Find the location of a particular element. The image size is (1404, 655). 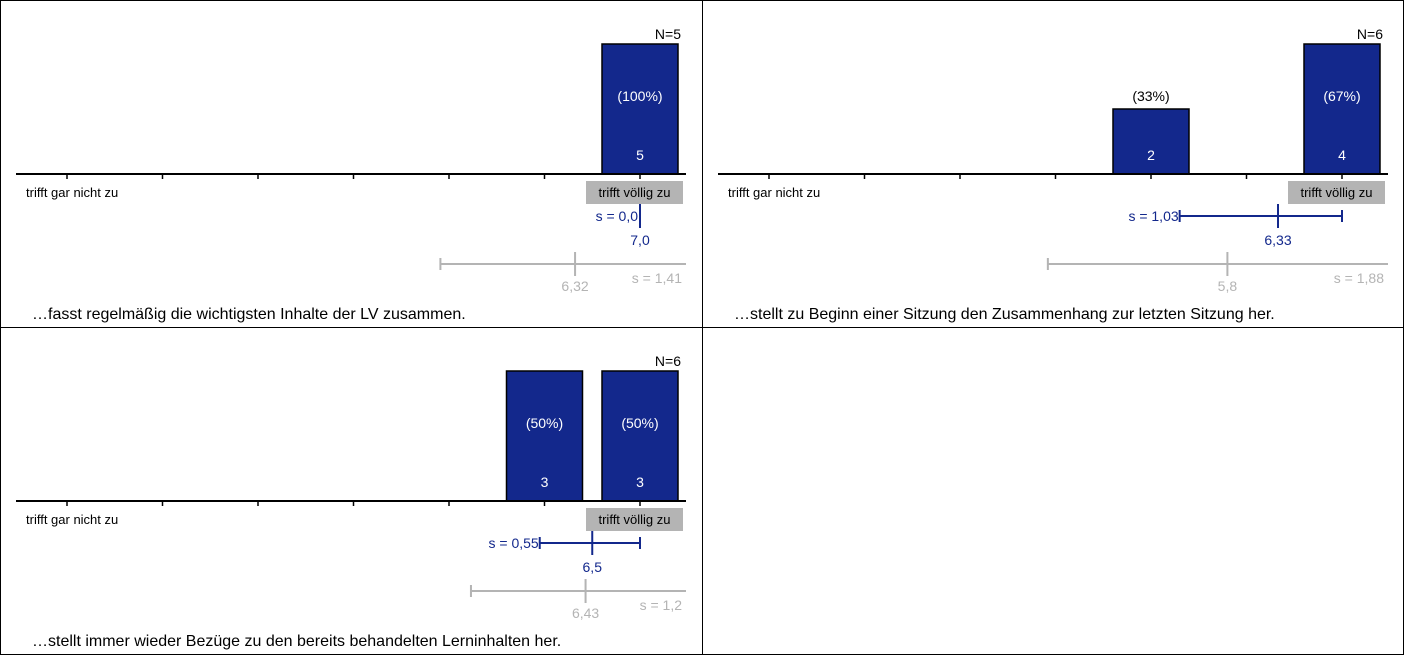

bar-percent-label-7: (100%) is located at coordinates (639, 96).